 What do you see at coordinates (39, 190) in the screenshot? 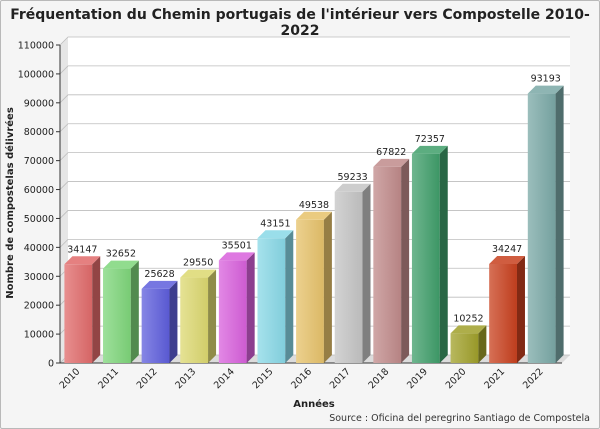
I see `y-tick-label: 60000` at bounding box center [39, 190].